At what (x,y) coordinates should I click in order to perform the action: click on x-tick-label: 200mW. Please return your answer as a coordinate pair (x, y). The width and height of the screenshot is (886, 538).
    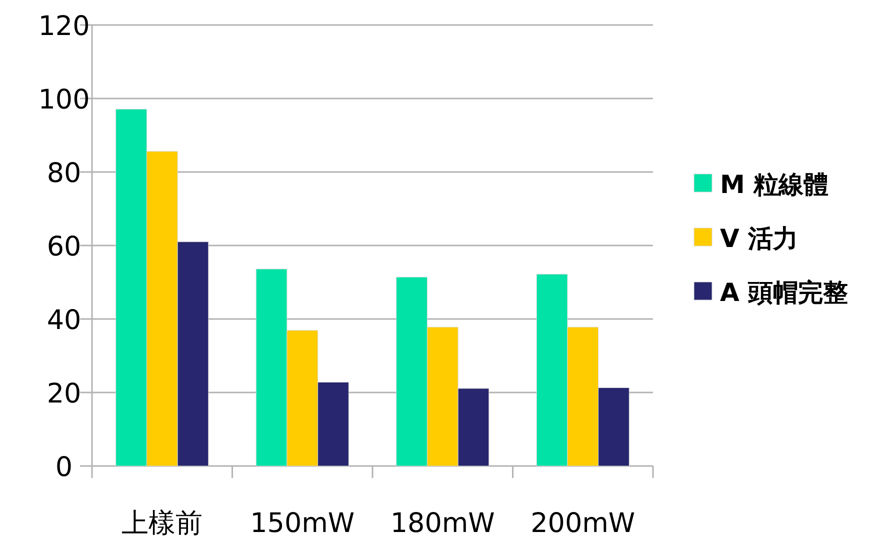
    Looking at the image, I should click on (583, 523).